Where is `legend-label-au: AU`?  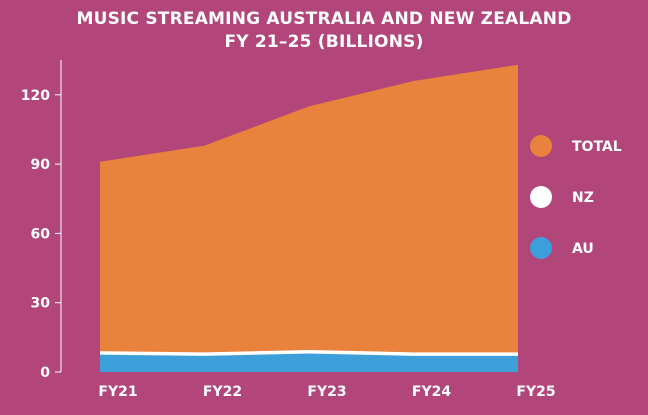 legend-label-au: AU is located at coordinates (583, 249).